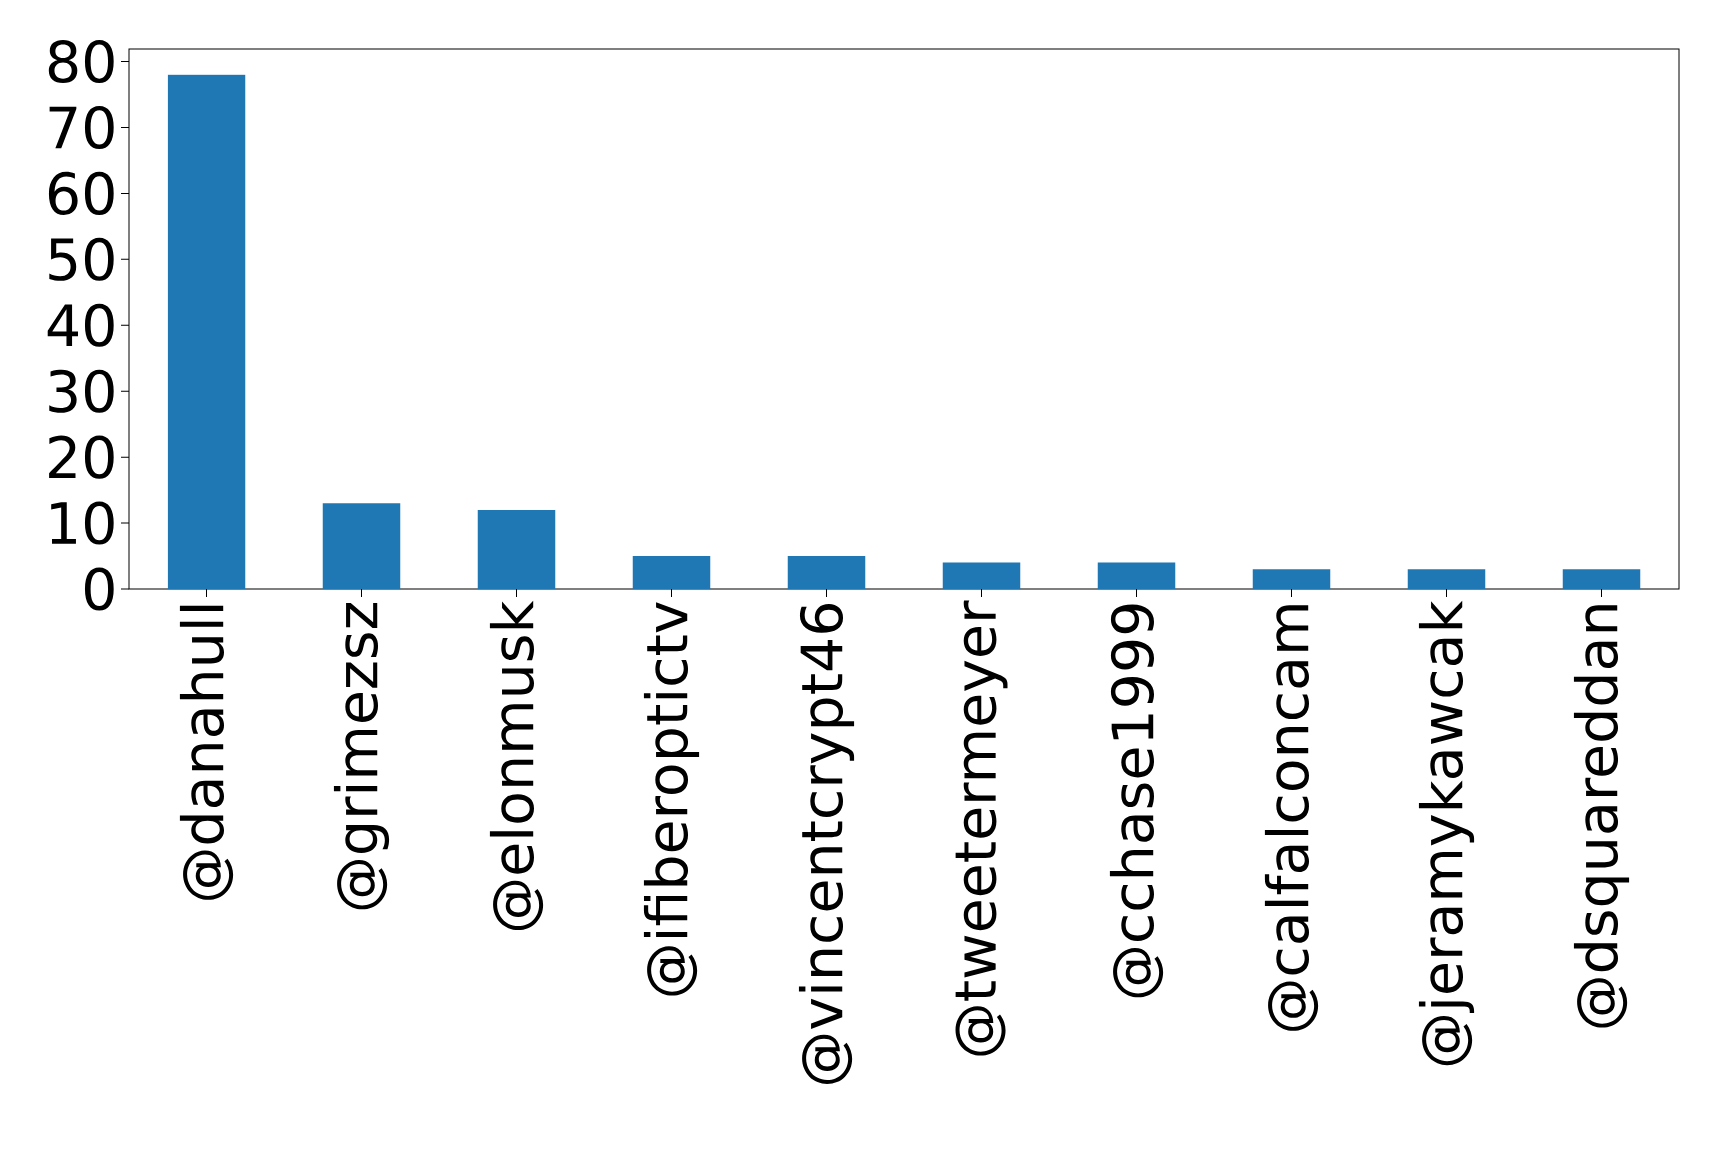 The height and width of the screenshot is (1173, 1719). What do you see at coordinates (81, 391) in the screenshot?
I see `y-tick-label: 30` at bounding box center [81, 391].